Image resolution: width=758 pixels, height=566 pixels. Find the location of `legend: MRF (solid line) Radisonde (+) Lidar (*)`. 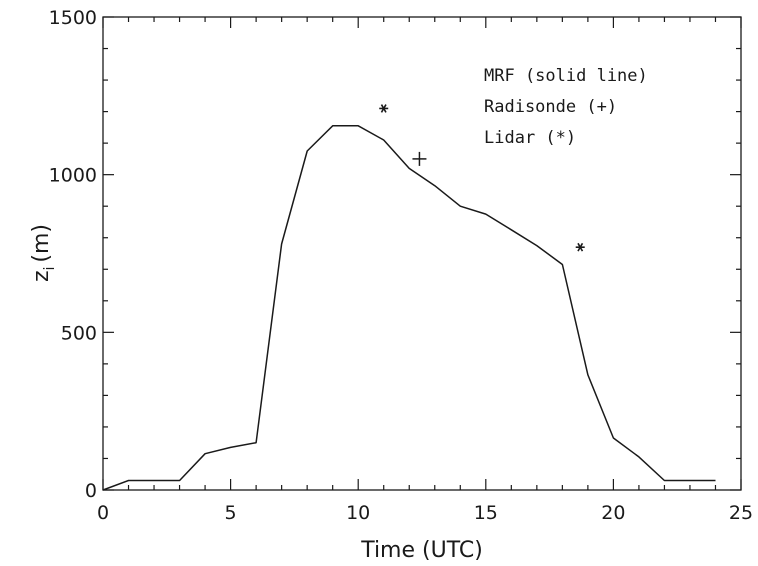

legend: MRF (solid line) Radisonde (+) Lidar (*) is located at coordinates (566, 107).